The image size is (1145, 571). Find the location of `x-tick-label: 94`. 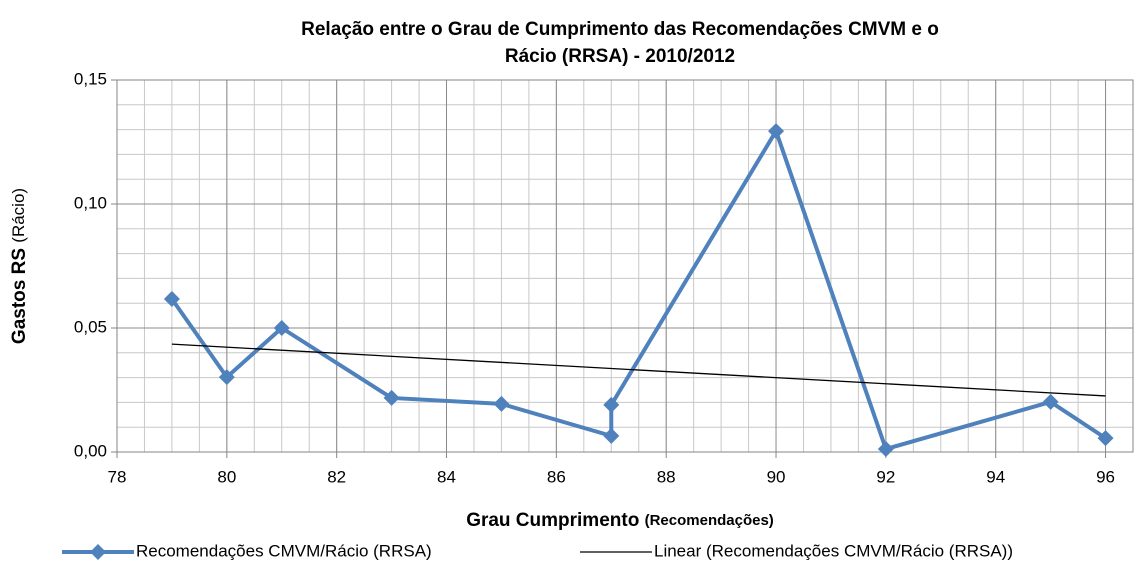

x-tick-label: 94 is located at coordinates (995, 476).